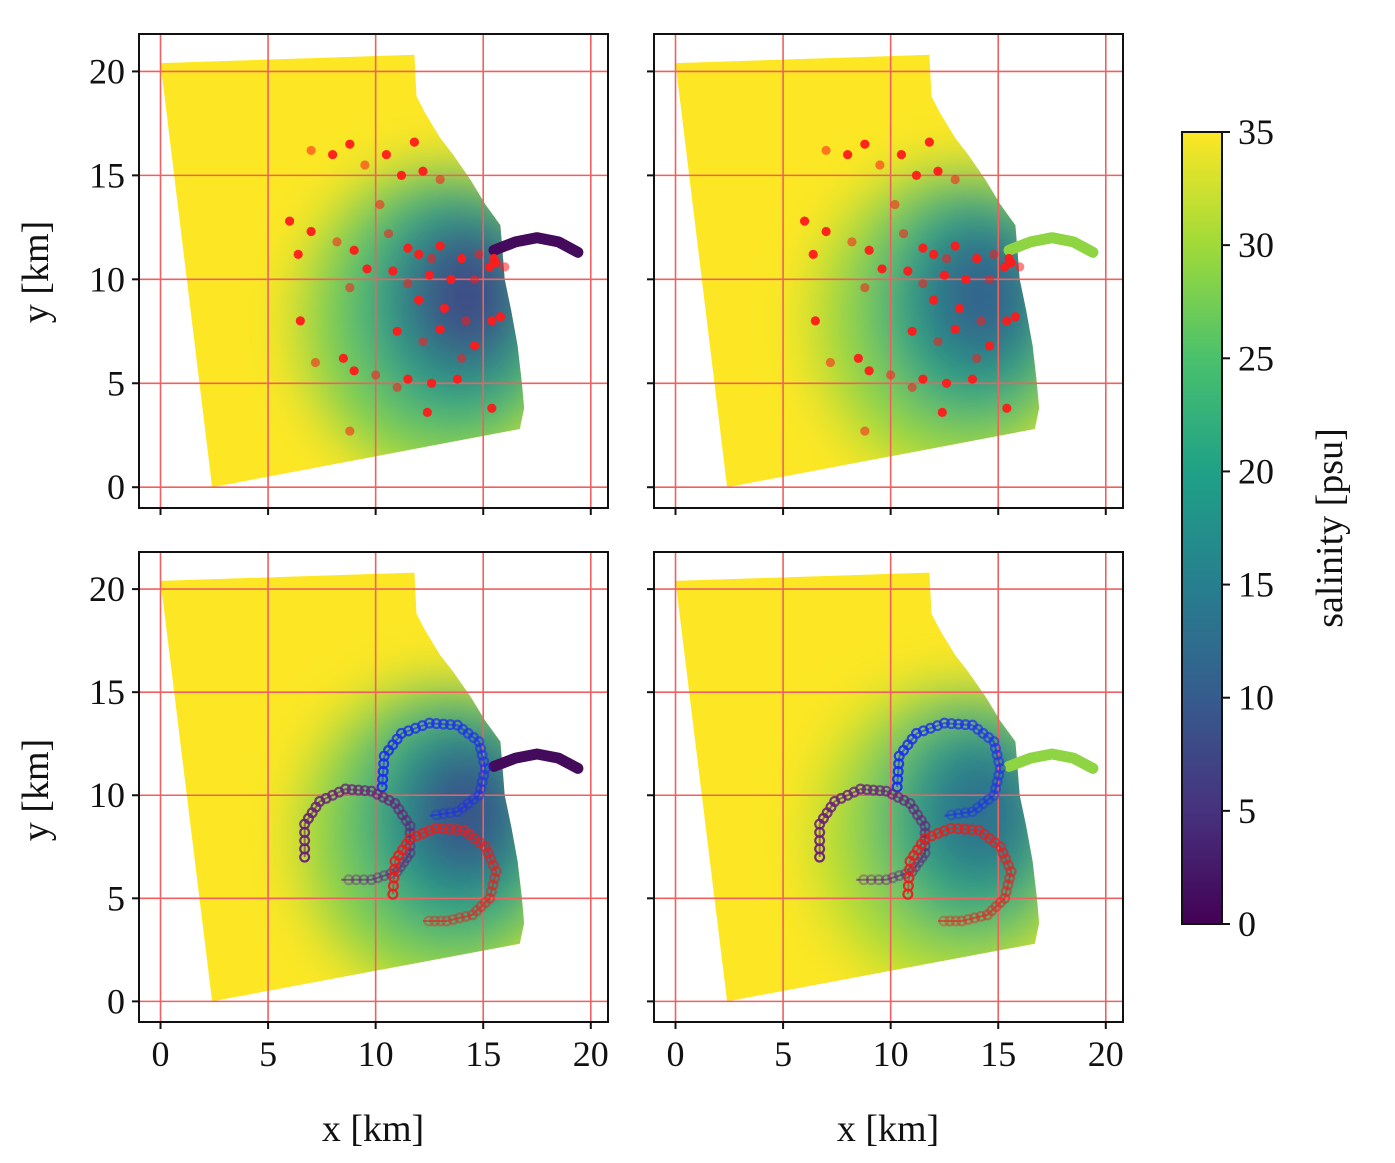  I want to click on panel-top-right, so click(885, 274).